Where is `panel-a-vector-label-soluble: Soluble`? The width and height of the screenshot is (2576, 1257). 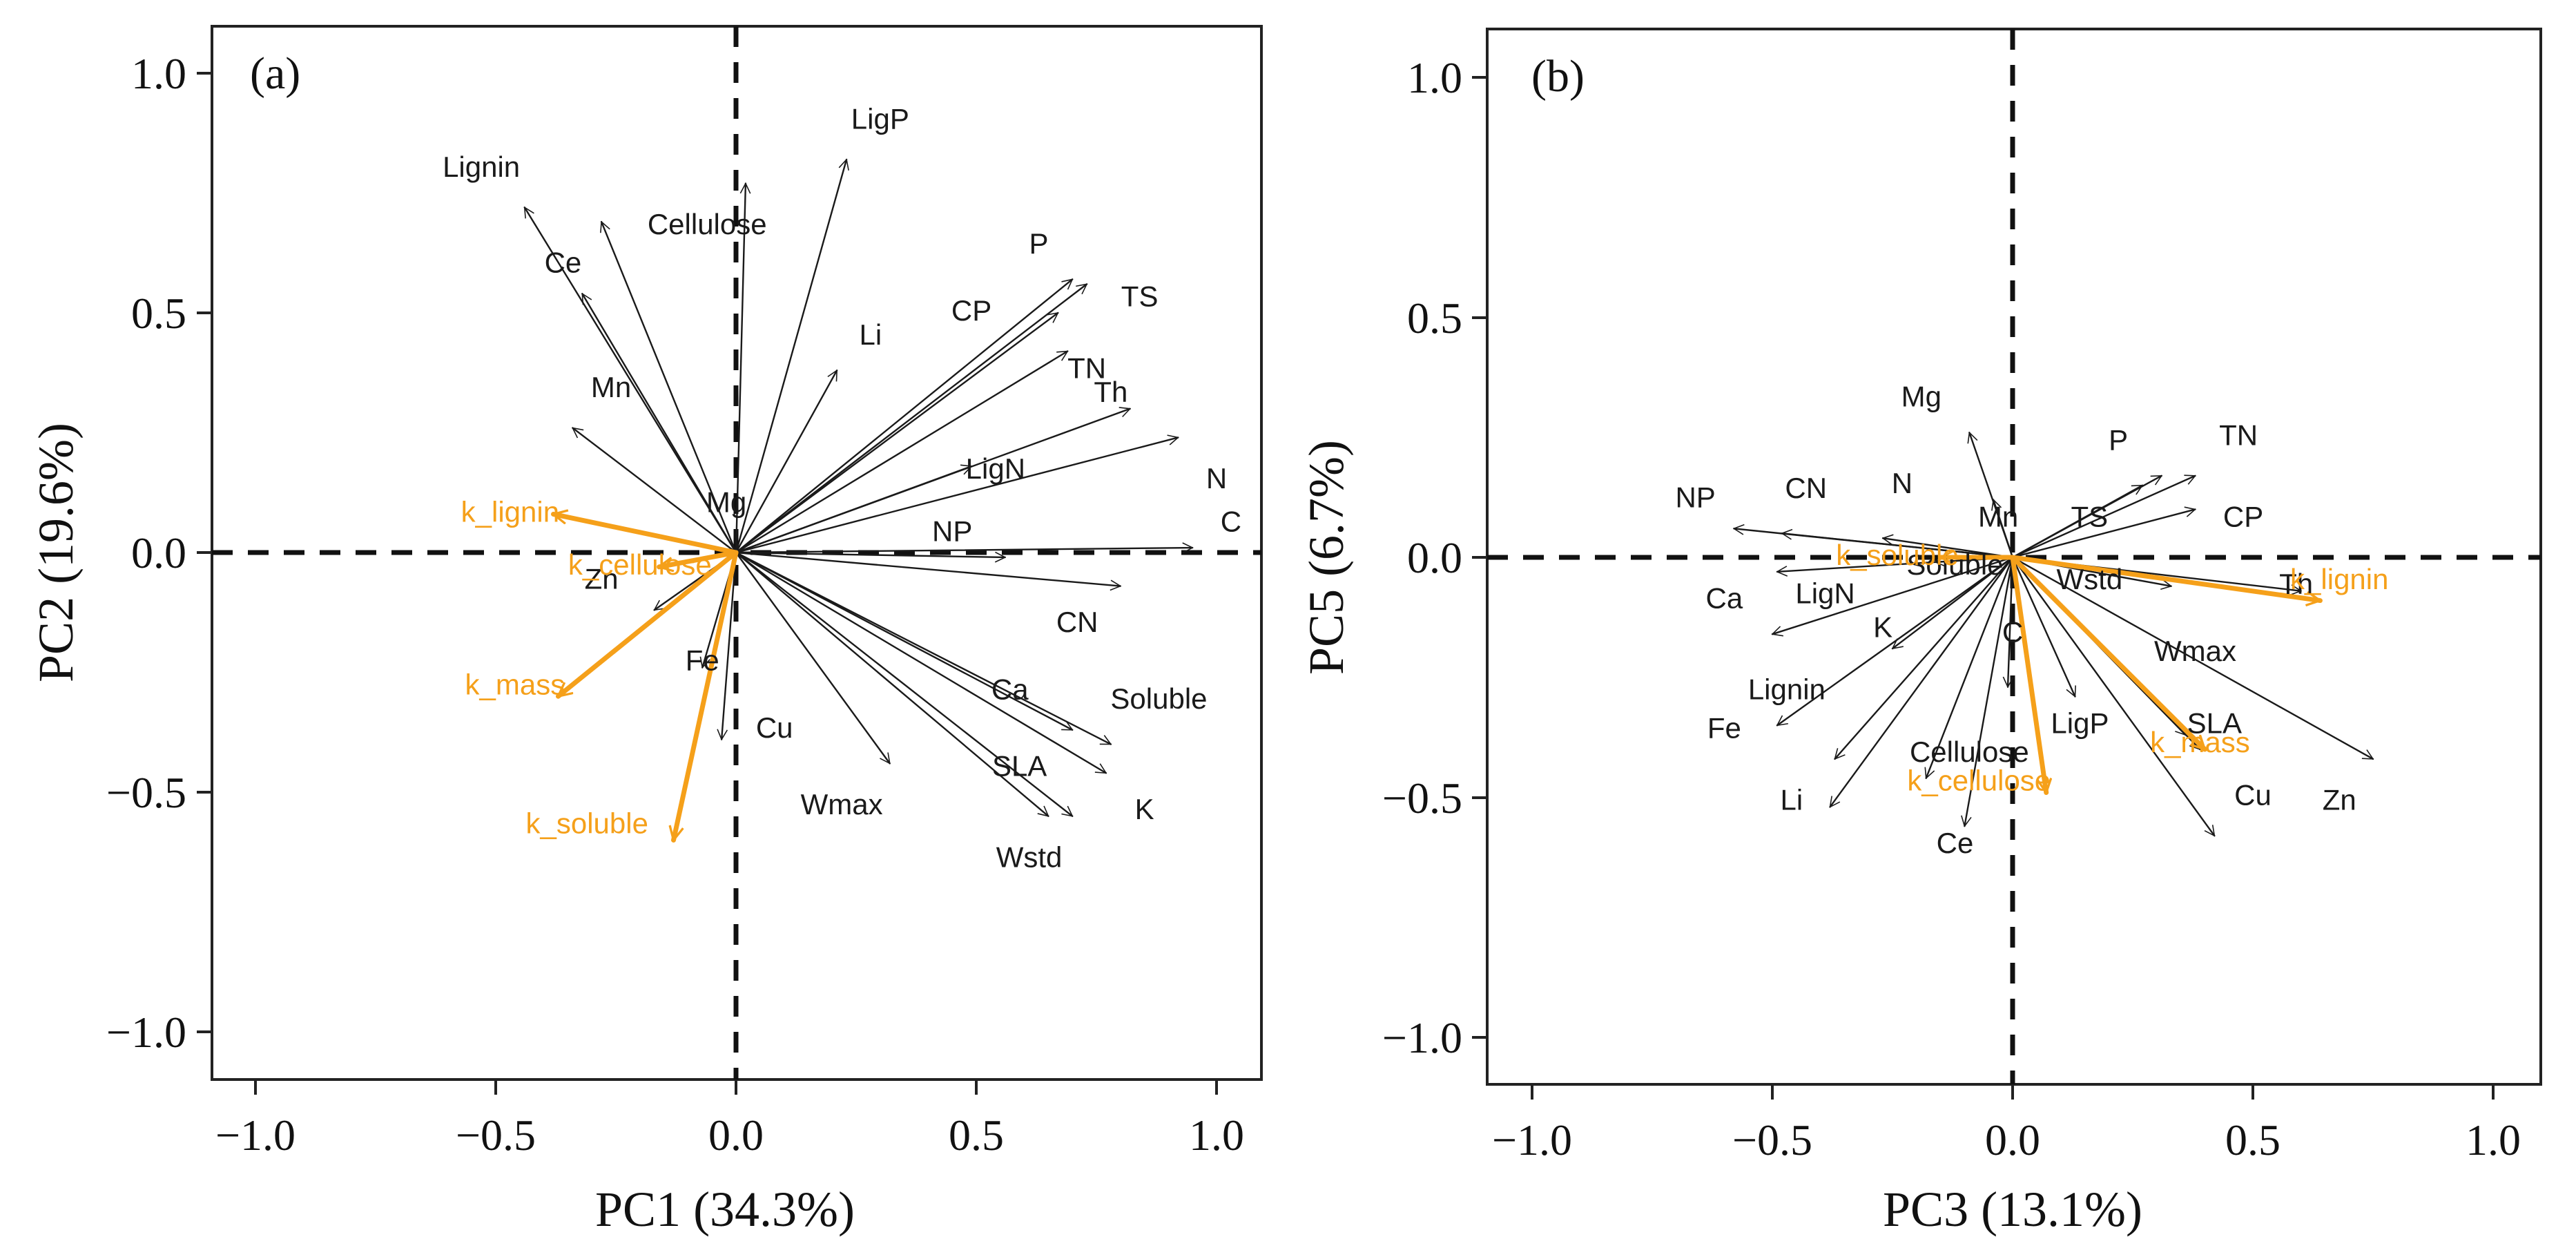 panel-a-vector-label-soluble: Soluble is located at coordinates (1159, 698).